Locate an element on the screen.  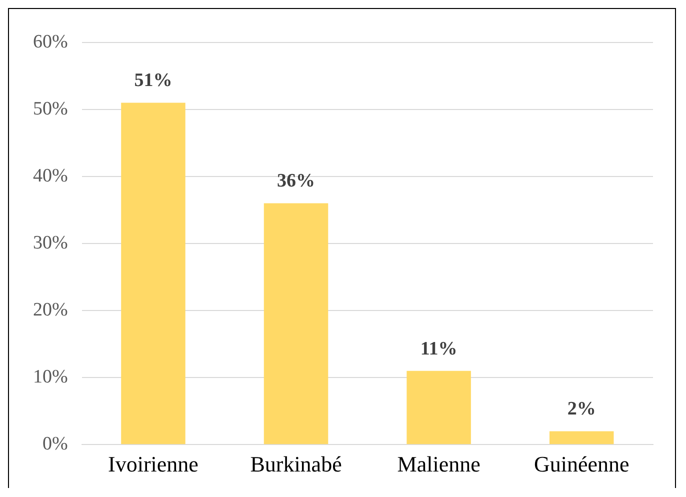
x-tick-label: Burkinabé is located at coordinates (296, 464).